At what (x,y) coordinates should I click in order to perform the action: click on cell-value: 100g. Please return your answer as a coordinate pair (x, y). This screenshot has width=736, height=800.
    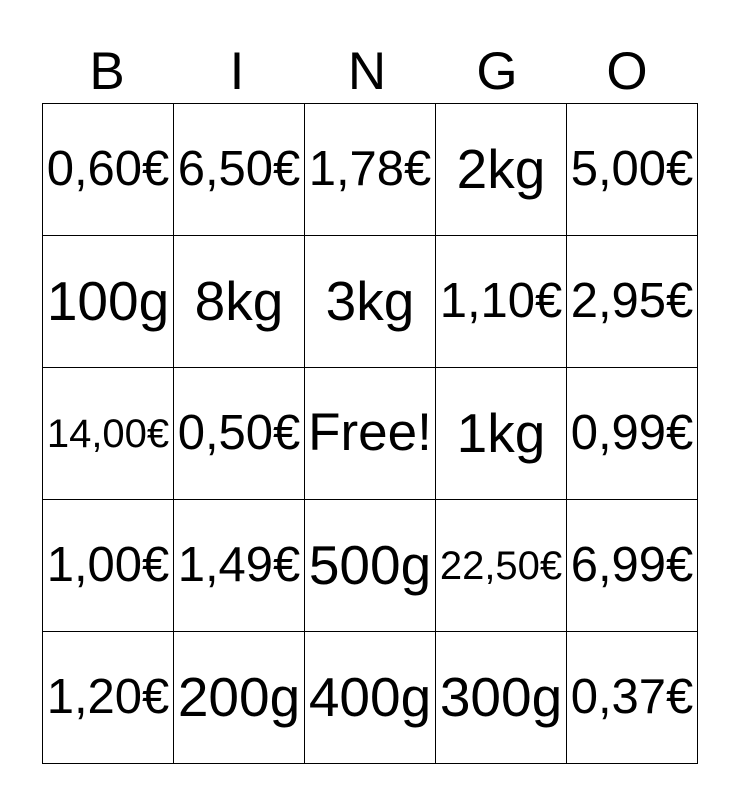
    Looking at the image, I should click on (108, 301).